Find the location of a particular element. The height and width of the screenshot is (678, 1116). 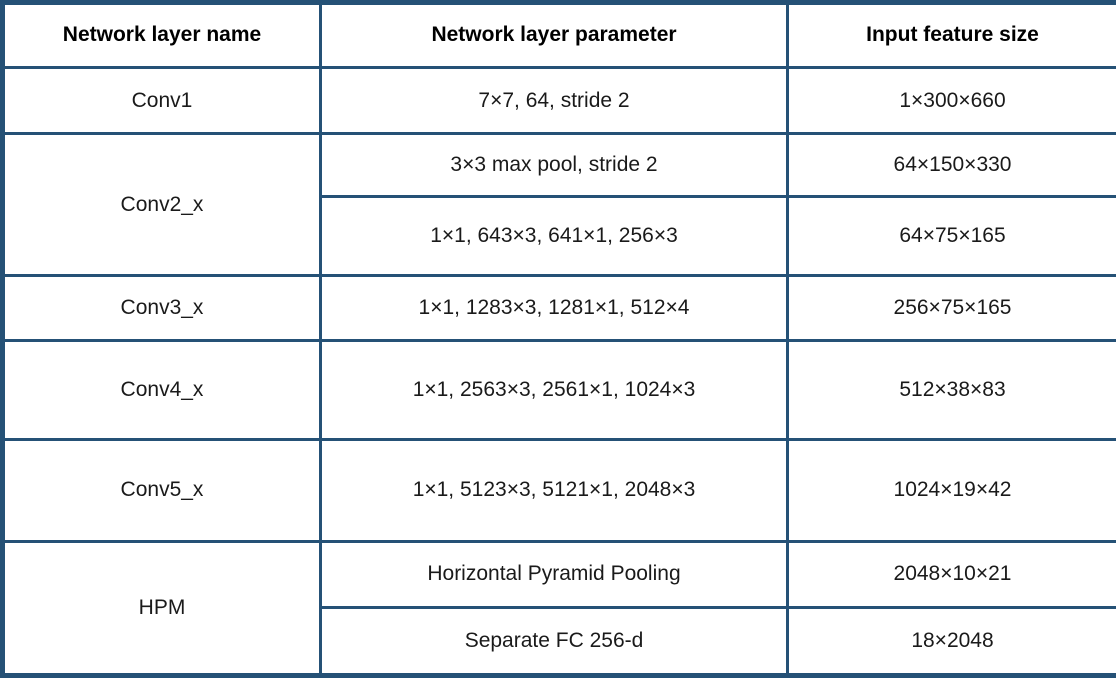

layer-name-cell: Conv3_x is located at coordinates (161, 308).